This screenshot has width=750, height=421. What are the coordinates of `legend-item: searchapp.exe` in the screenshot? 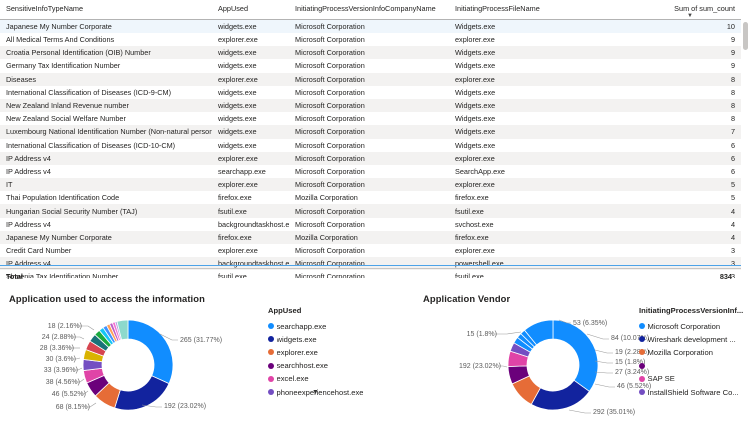 It's located at (327, 326).